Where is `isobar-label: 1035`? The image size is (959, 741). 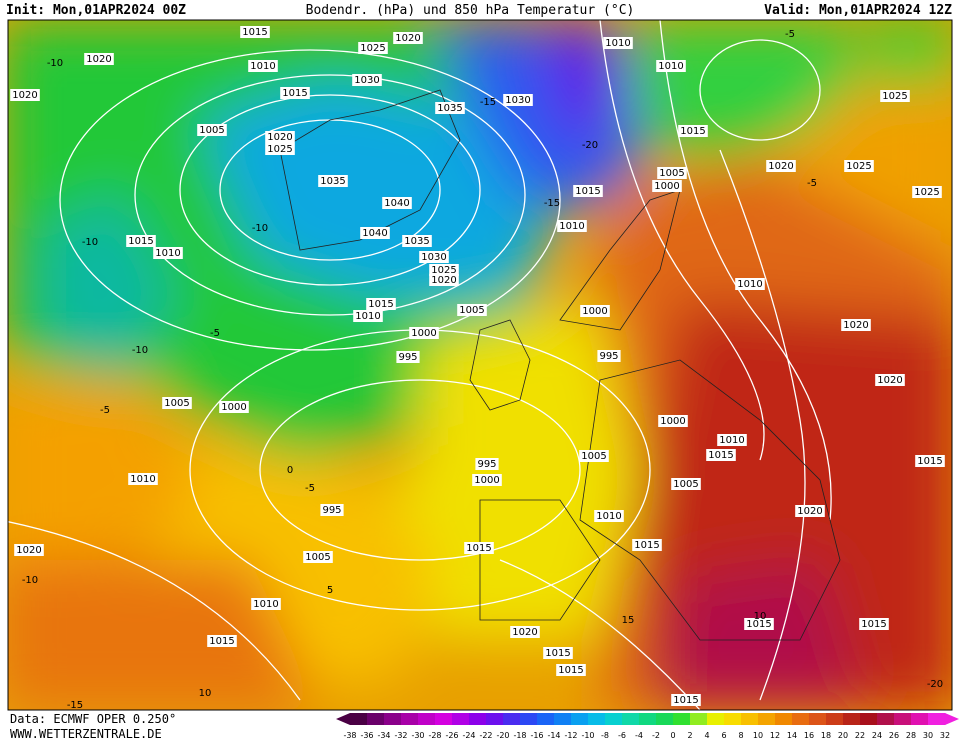 isobar-label: 1035 is located at coordinates (416, 241).